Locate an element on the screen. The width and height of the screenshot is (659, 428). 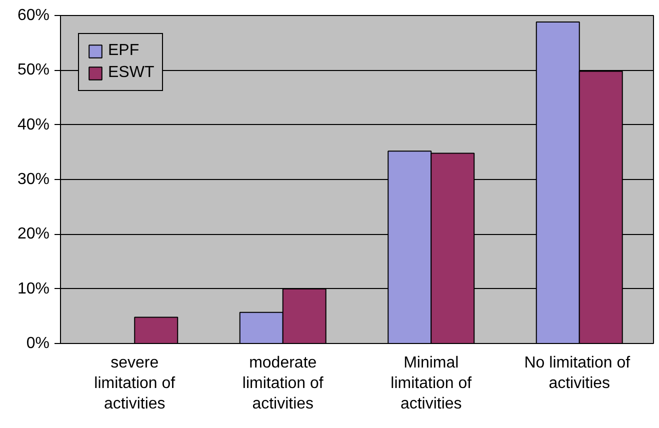
y-tick-label: 20% is located at coordinates (33, 234).